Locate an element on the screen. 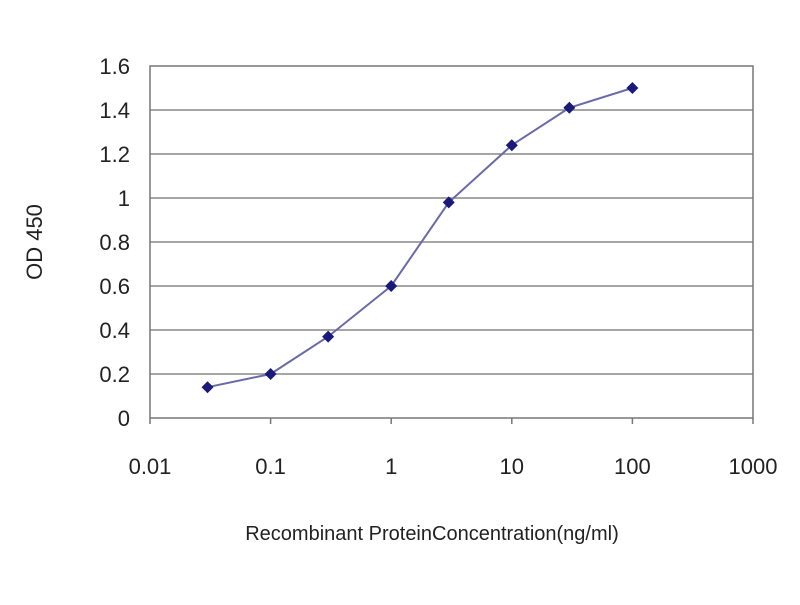 This screenshot has width=800, height=605. y-tick-label: 0.8 is located at coordinates (114, 242).